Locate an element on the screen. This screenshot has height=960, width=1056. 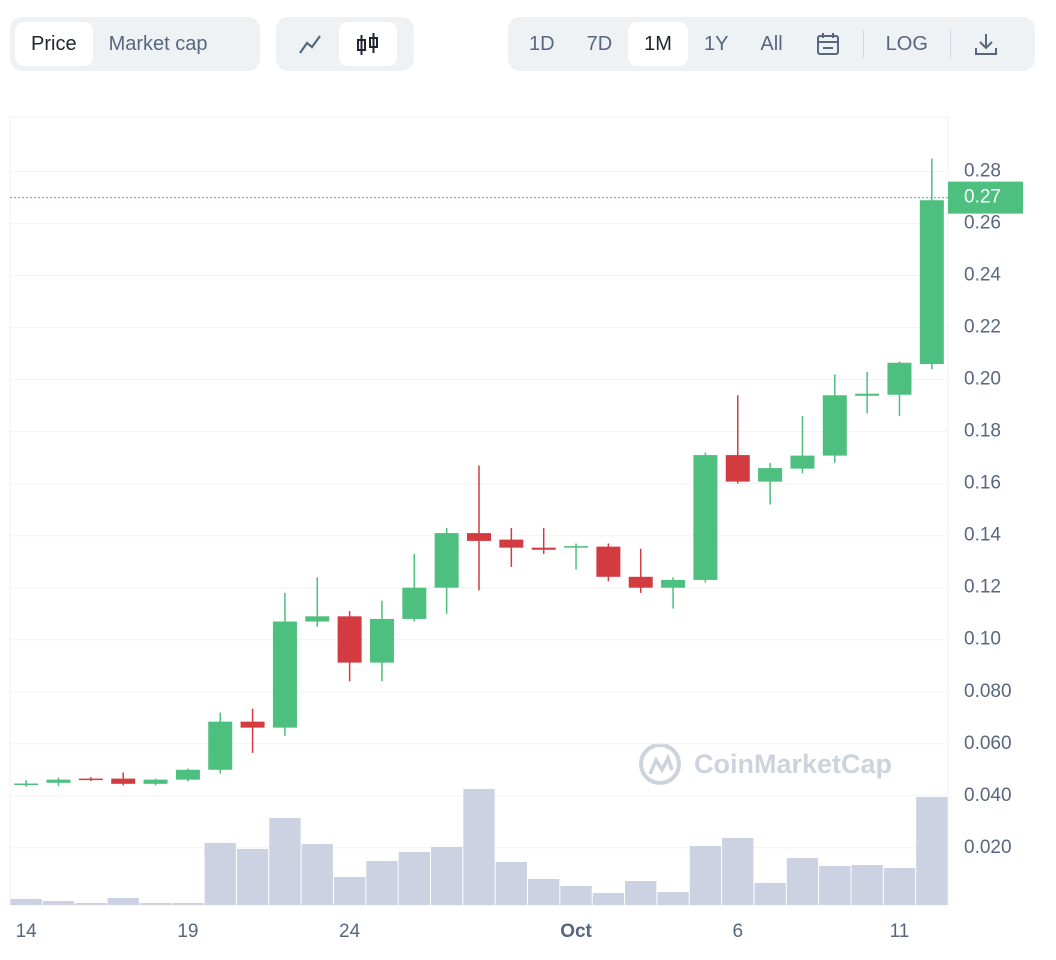
y-tick-label: 0.040 is located at coordinates (988, 795).